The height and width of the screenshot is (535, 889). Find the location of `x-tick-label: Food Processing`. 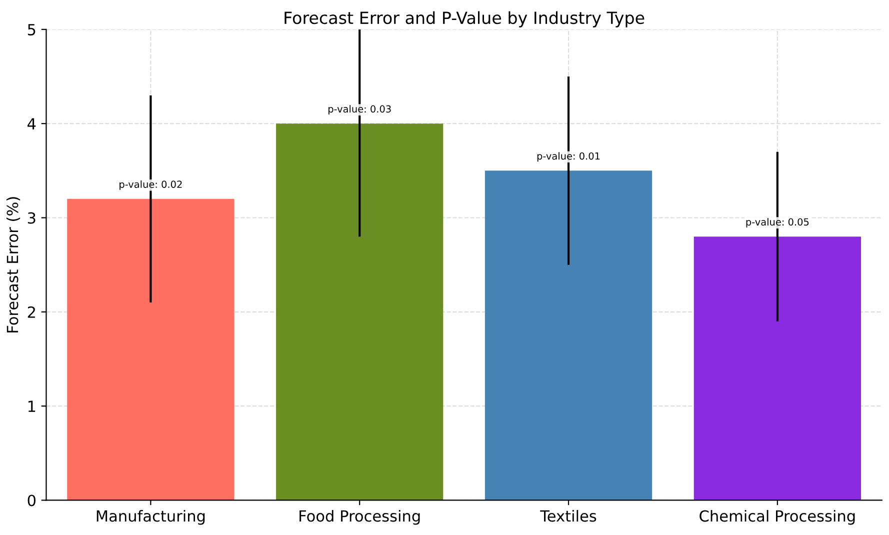

x-tick-label: Food Processing is located at coordinates (360, 517).